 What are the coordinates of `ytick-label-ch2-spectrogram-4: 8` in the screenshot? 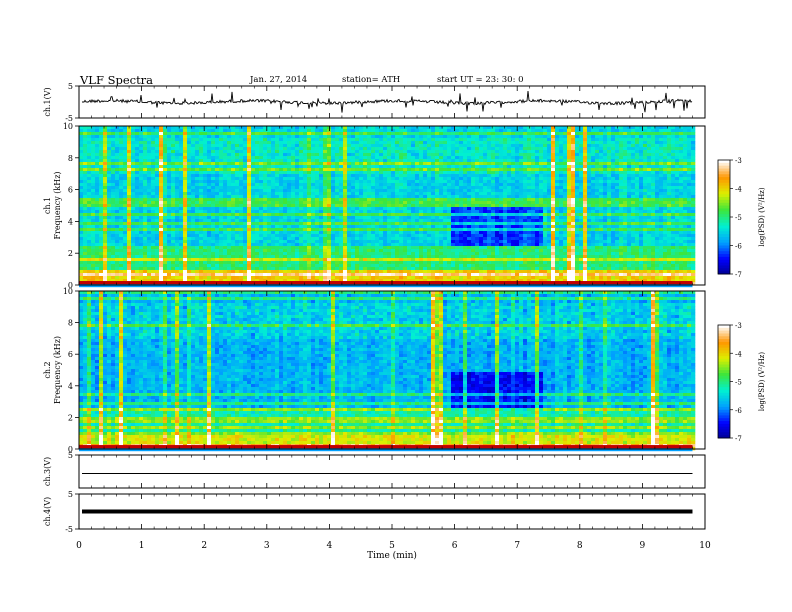 It's located at (70, 323).